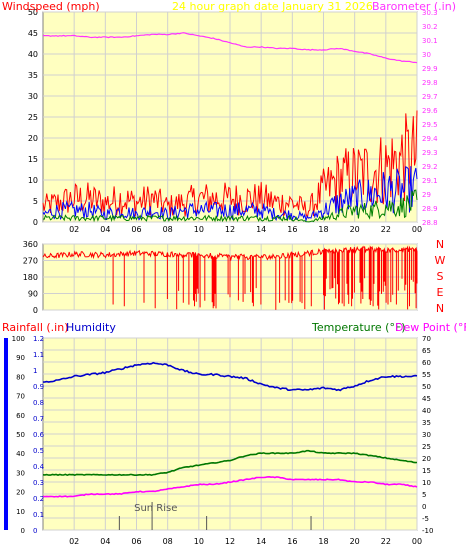 This screenshot has height=559, width=466. What do you see at coordinates (38, 403) in the screenshot?
I see `y-tick-label: 0.8` at bounding box center [38, 403].